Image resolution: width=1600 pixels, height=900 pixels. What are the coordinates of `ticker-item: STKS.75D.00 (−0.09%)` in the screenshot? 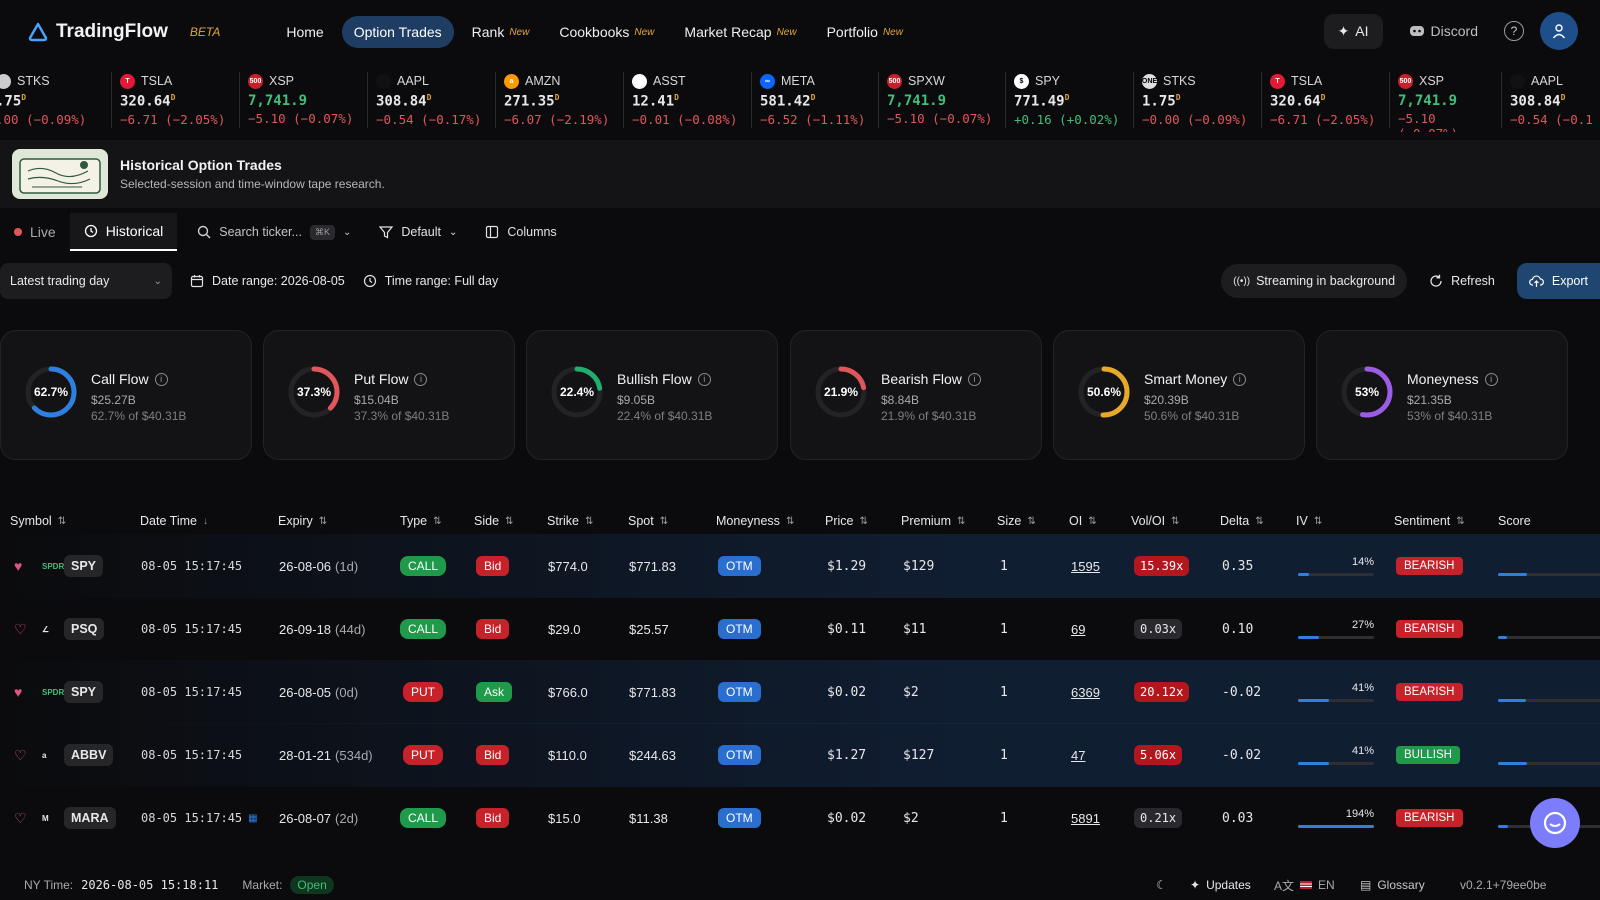 It's located at (56, 100).